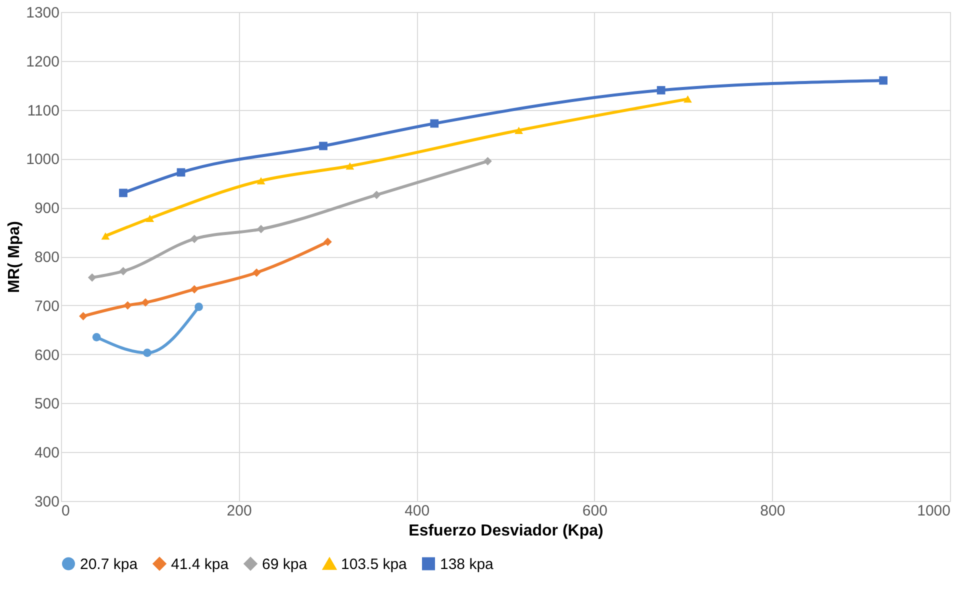 The width and height of the screenshot is (963, 590). Describe the element at coordinates (285, 564) in the screenshot. I see `legend-label: 69 kpa` at that location.